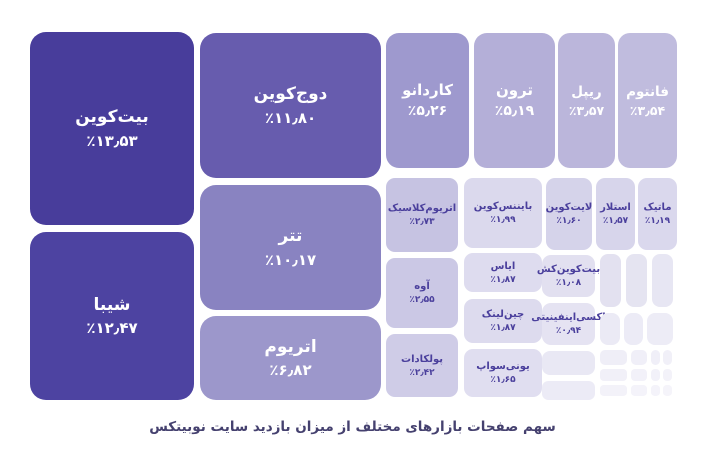  What do you see at coordinates (514, 110) in the screenshot?
I see `coin-share-value: ٪۵٫۱۹` at bounding box center [514, 110].